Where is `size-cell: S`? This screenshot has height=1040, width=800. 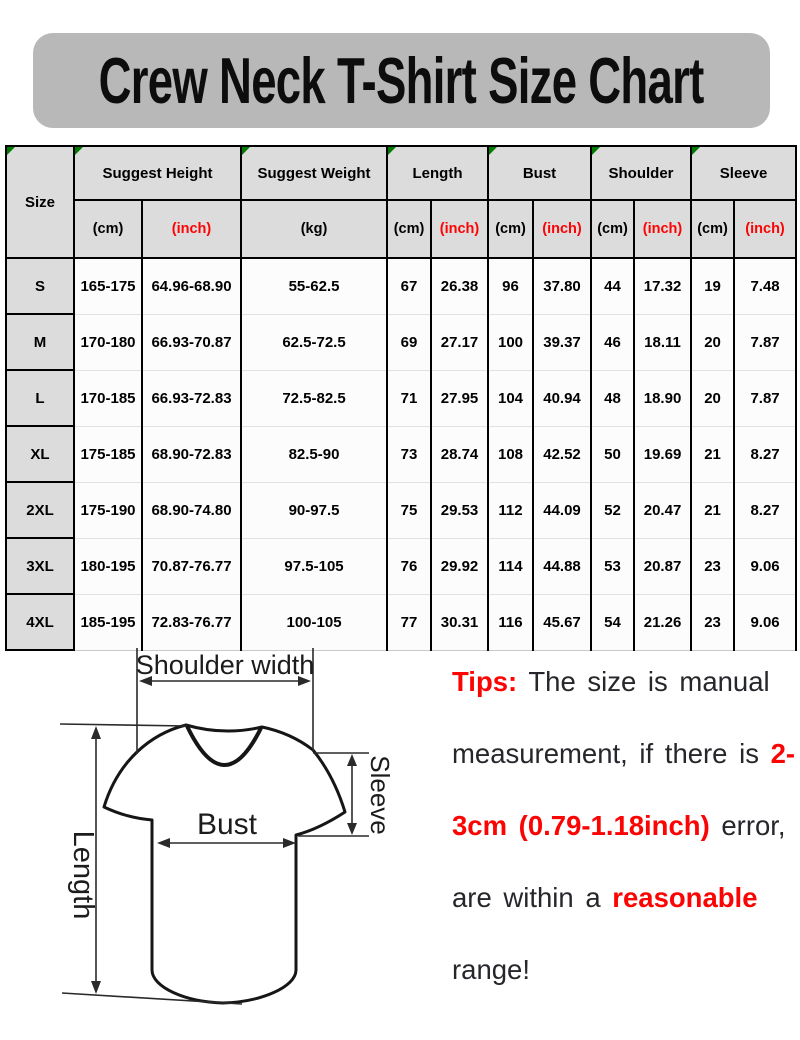
size-cell: S is located at coordinates (40, 286).